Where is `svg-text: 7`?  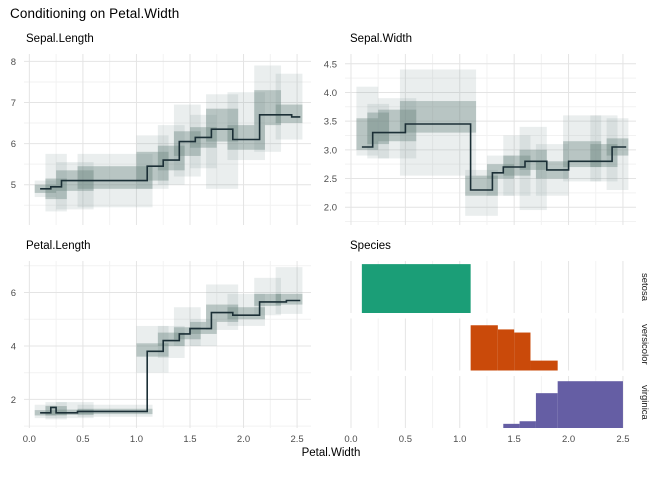 svg-text: 7 is located at coordinates (13, 103).